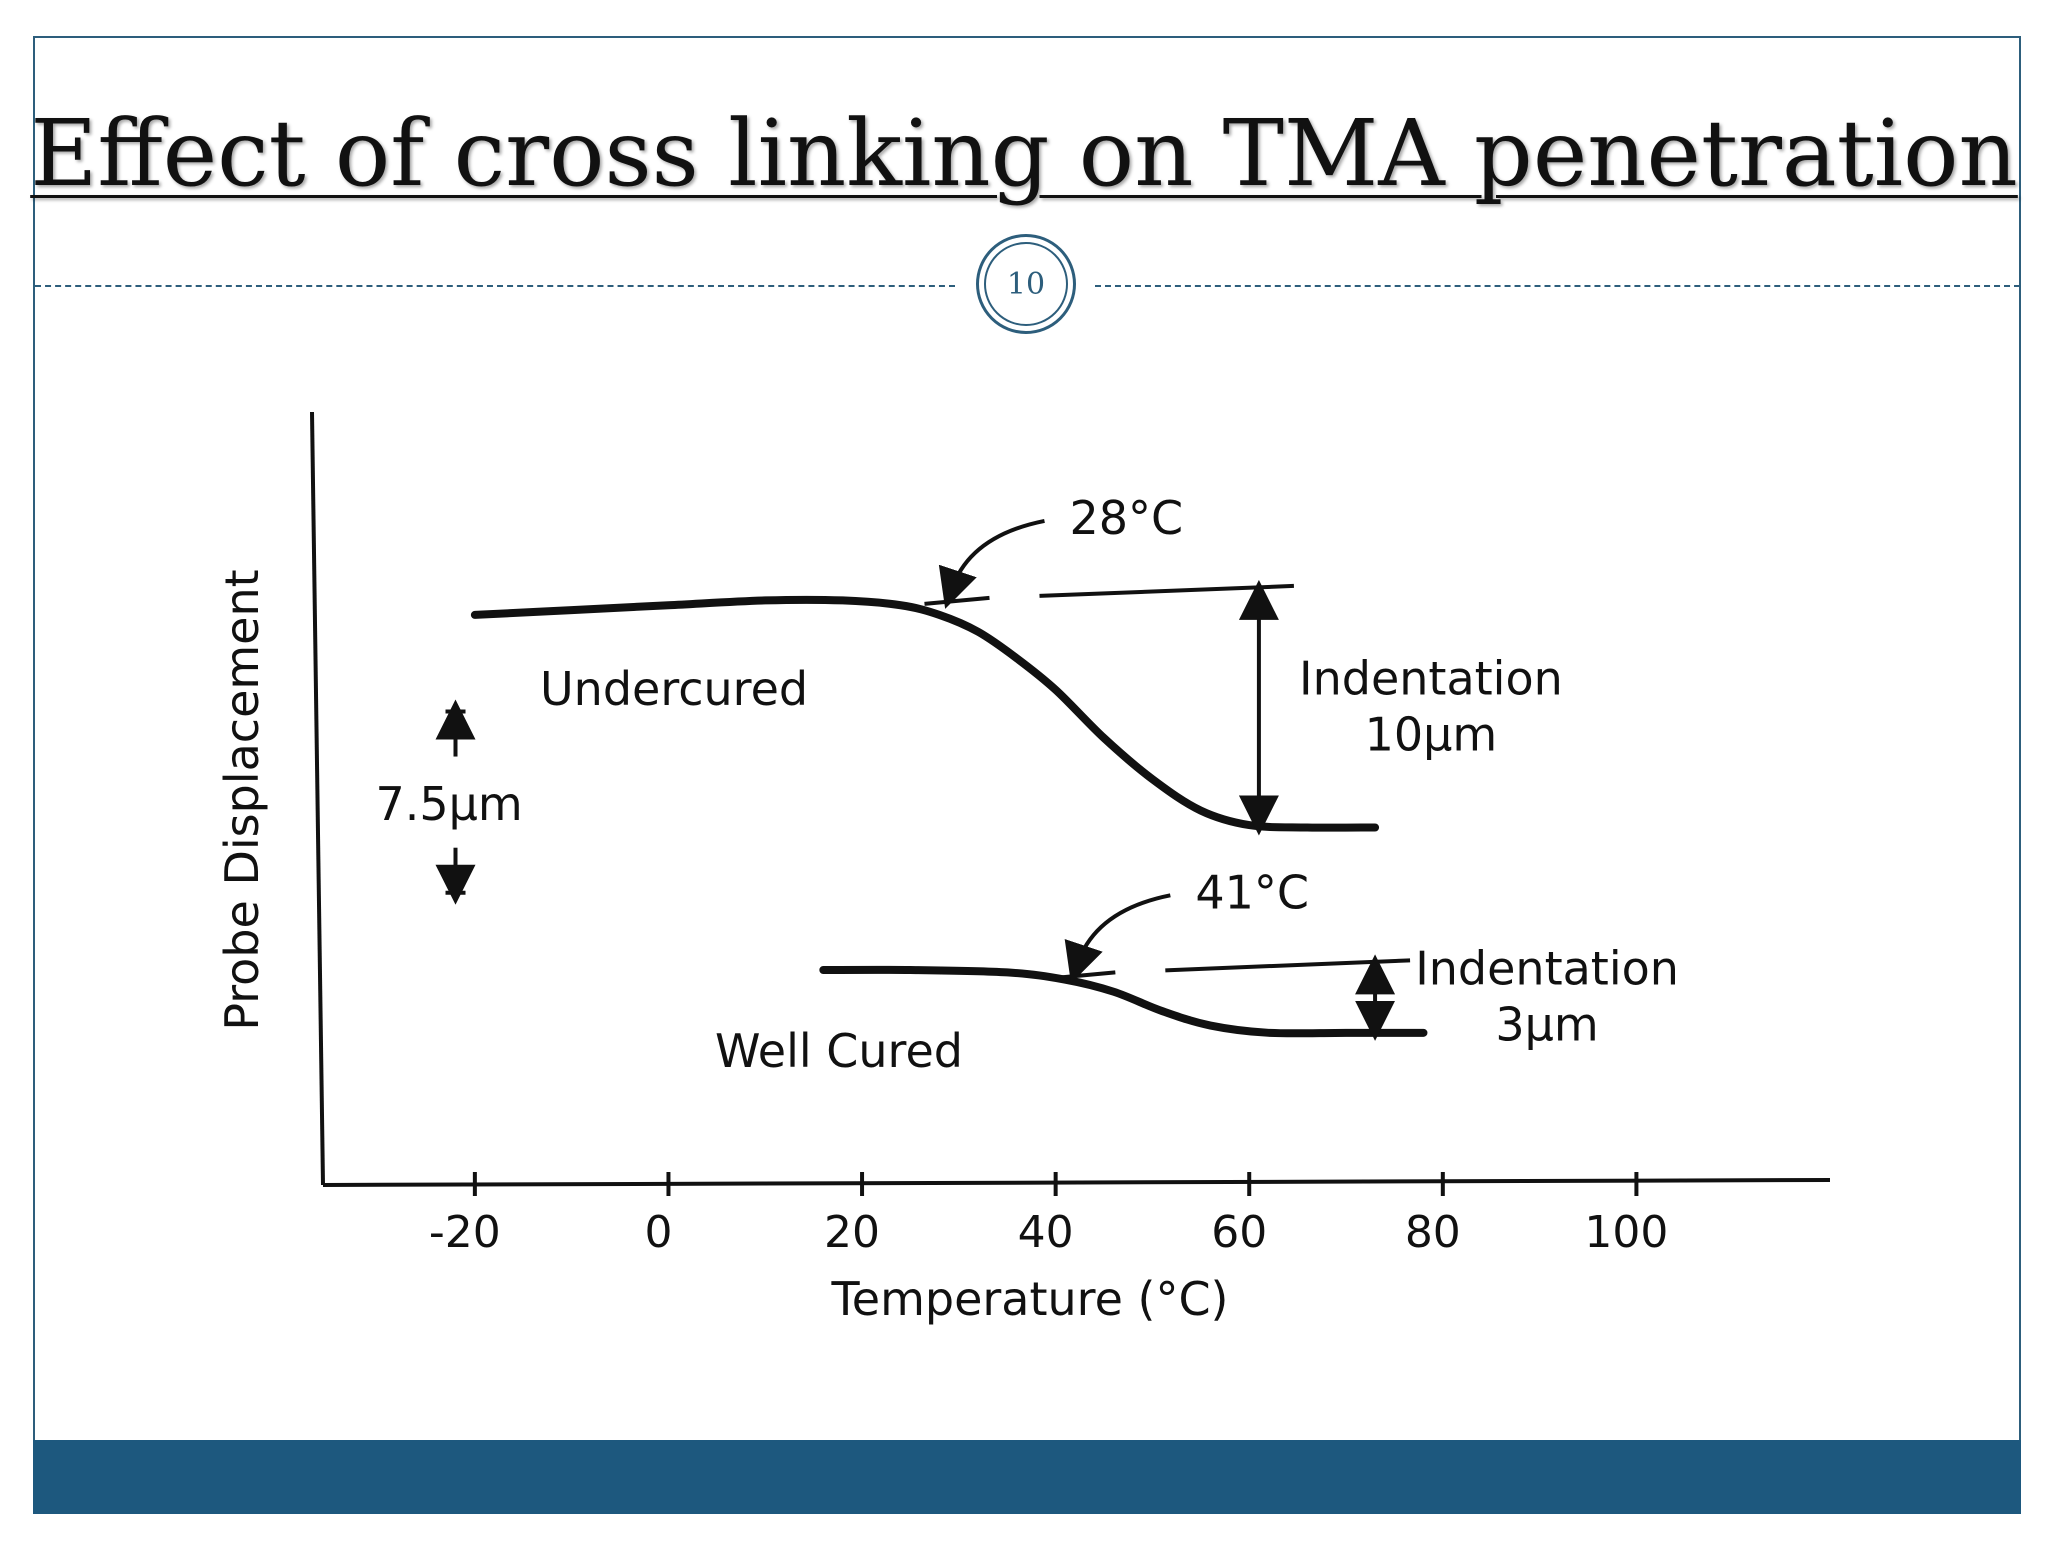  I want to click on label-well-cured: Well Cured, so click(839, 1051).